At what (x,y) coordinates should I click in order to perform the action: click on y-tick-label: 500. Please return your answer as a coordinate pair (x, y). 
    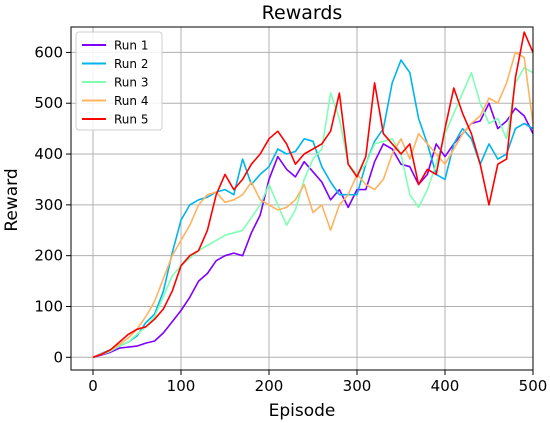
    Looking at the image, I should click on (48, 103).